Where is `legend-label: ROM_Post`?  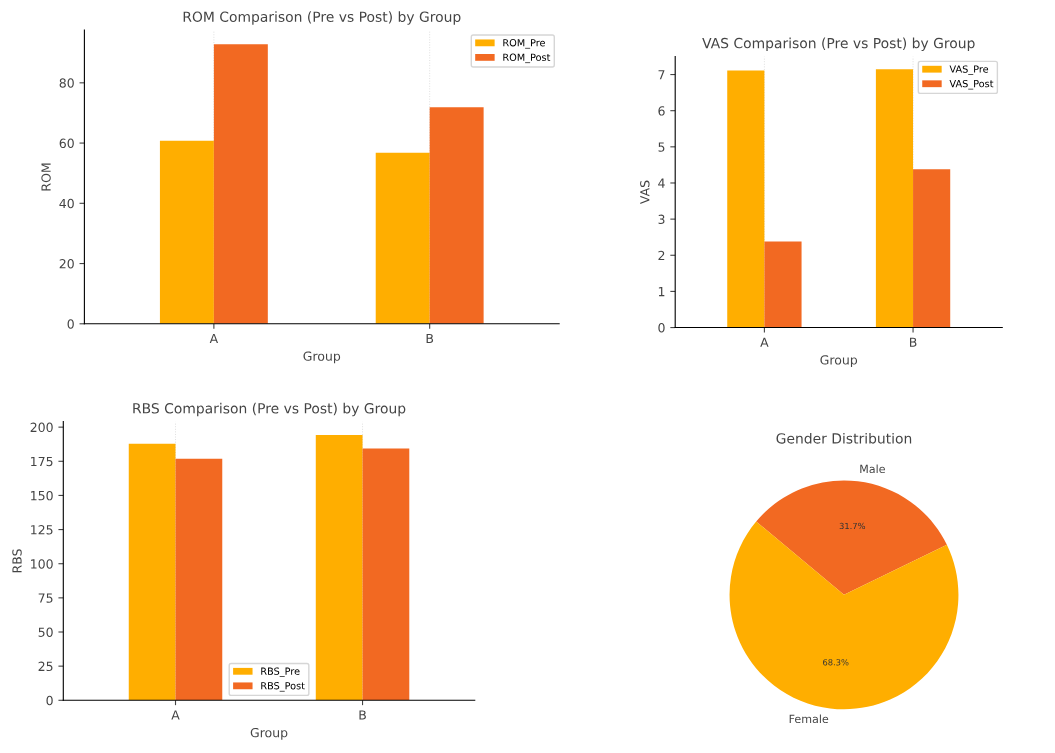 legend-label: ROM_Post is located at coordinates (527, 58).